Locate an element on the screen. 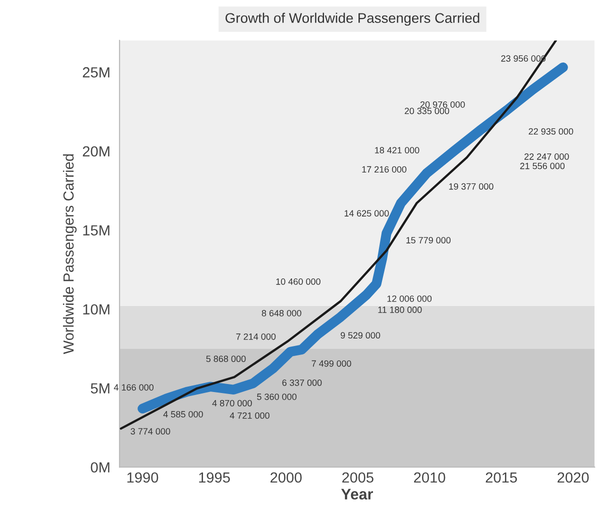 Image resolution: width=613 pixels, height=519 pixels. y-tick-label: 15M is located at coordinates (96, 230).